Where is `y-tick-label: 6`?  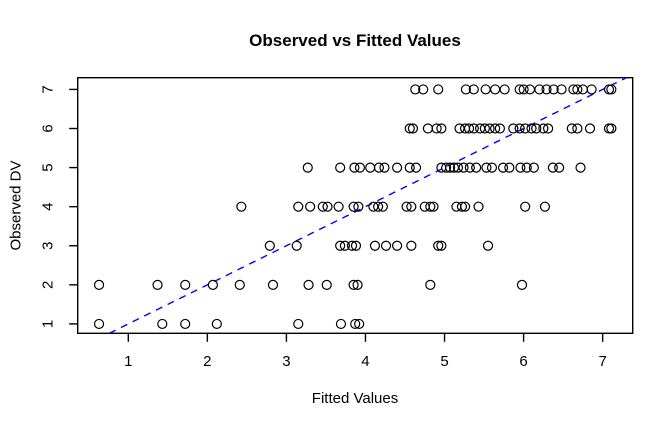 y-tick-label: 6 is located at coordinates (48, 128).